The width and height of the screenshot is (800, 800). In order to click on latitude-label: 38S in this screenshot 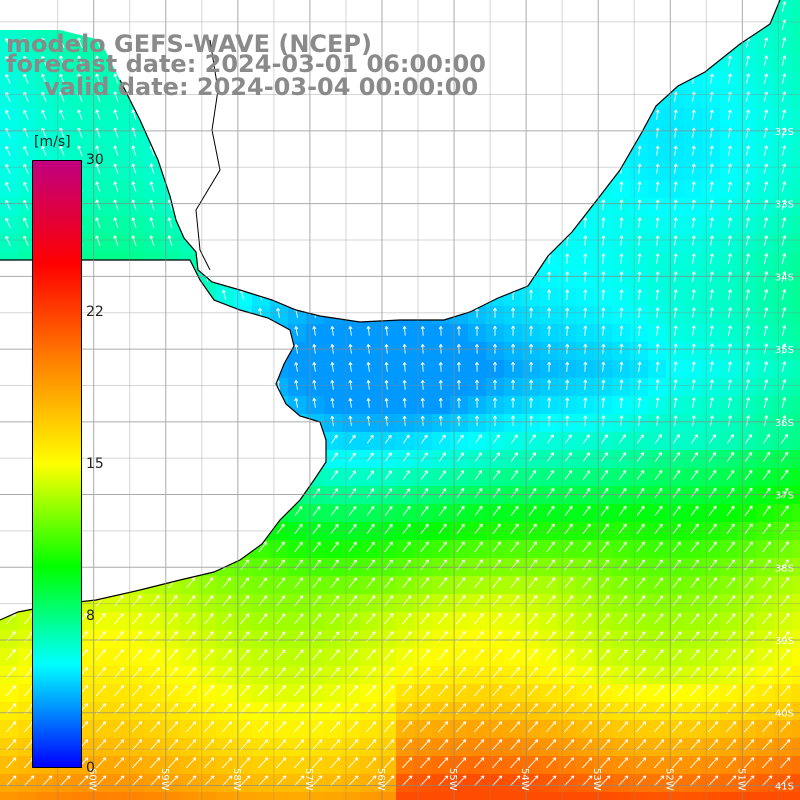, I will do `click(784, 568)`.